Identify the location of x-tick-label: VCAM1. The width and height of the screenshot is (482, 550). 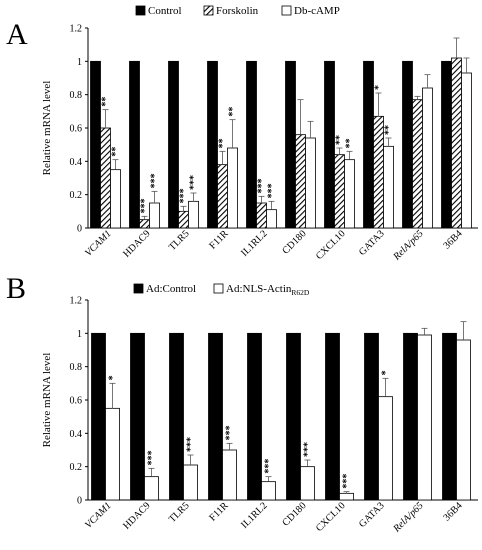
(98, 515).